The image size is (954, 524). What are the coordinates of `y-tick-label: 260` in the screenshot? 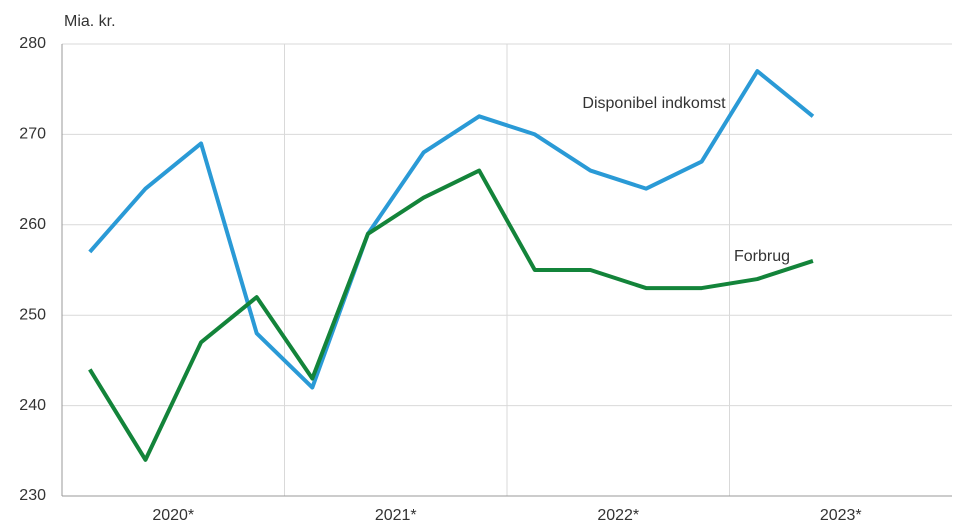 It's located at (32, 224).